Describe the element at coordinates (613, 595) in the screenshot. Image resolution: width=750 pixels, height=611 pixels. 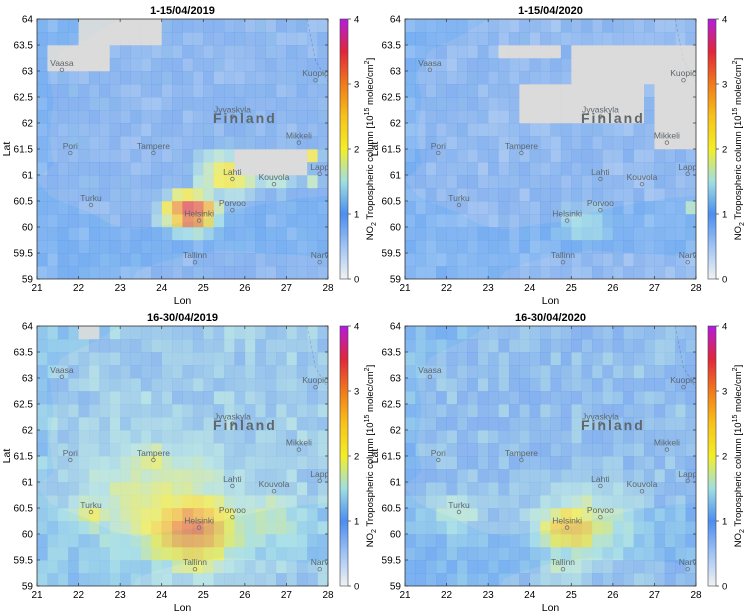
I see `x-tick-label: 26` at that location.